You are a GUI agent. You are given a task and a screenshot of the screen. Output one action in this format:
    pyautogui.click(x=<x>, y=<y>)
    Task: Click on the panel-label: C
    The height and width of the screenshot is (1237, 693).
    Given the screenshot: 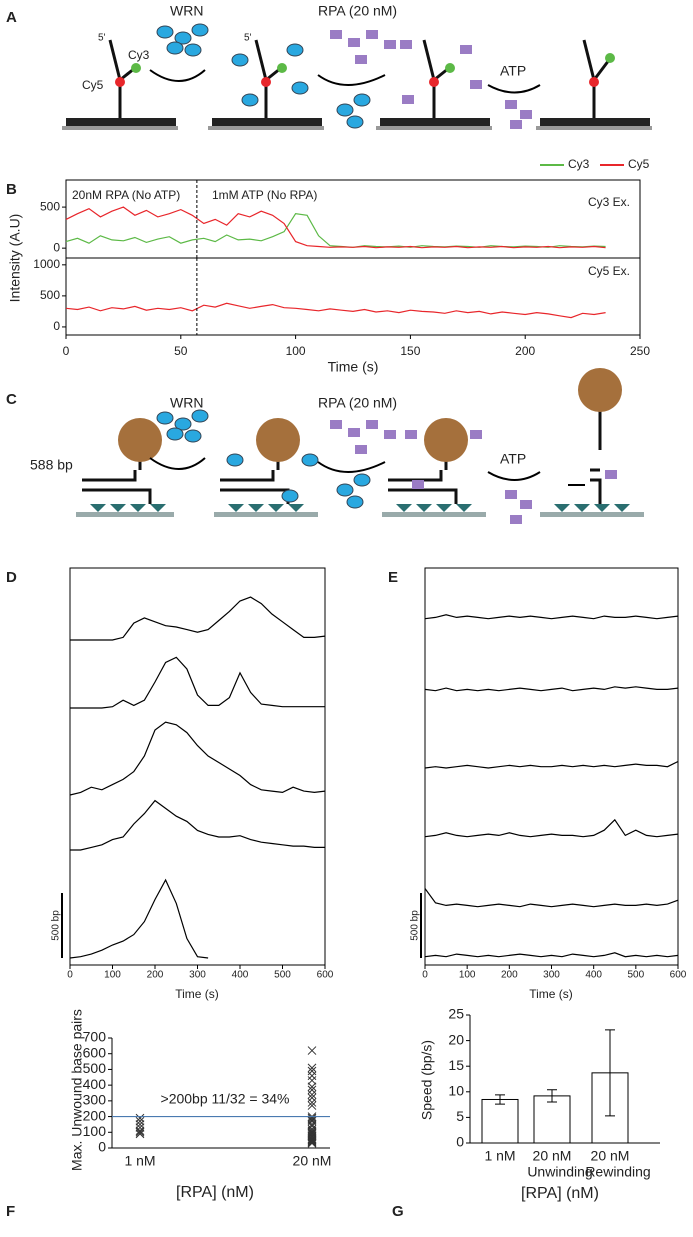 What is the action you would take?
    pyautogui.click(x=11, y=399)
    